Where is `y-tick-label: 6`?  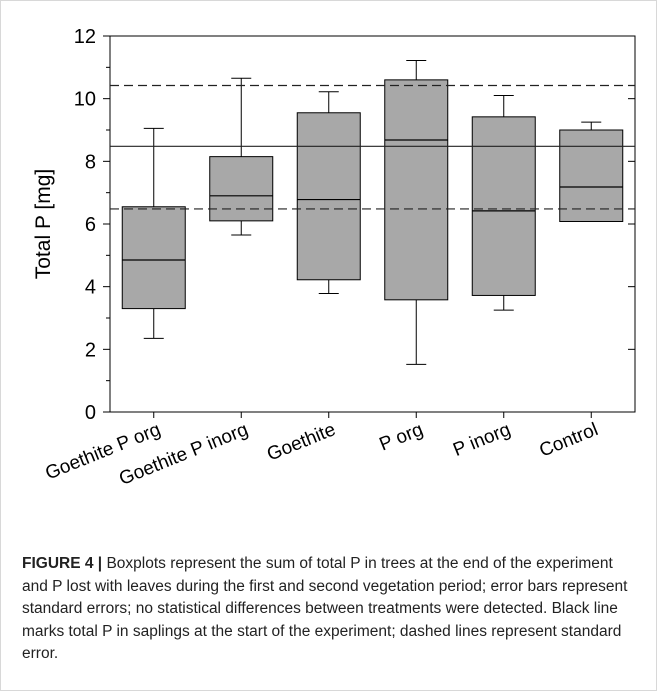
y-tick-label: 6 is located at coordinates (90, 225).